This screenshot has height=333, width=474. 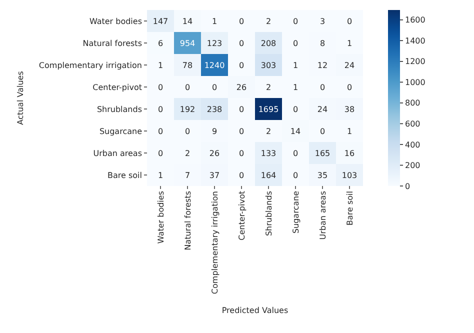 What do you see at coordinates (415, 41) in the screenshot?
I see `color-bar-label: 1400` at bounding box center [415, 41].